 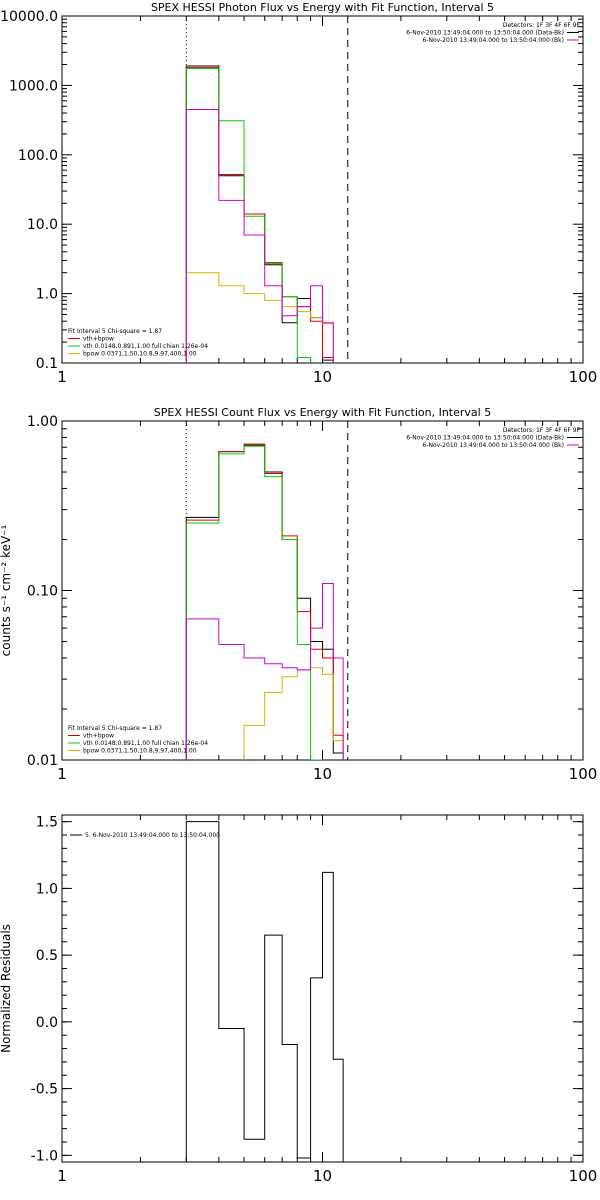 I want to click on y-tick-label: 1.00, so click(x=42, y=422).